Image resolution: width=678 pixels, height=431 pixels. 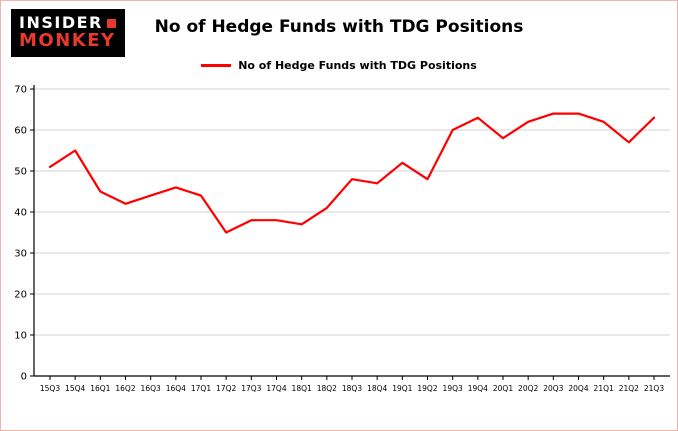 What do you see at coordinates (339, 27) in the screenshot?
I see `chart-title: No of Hedge Funds with TDG Positions` at bounding box center [339, 27].